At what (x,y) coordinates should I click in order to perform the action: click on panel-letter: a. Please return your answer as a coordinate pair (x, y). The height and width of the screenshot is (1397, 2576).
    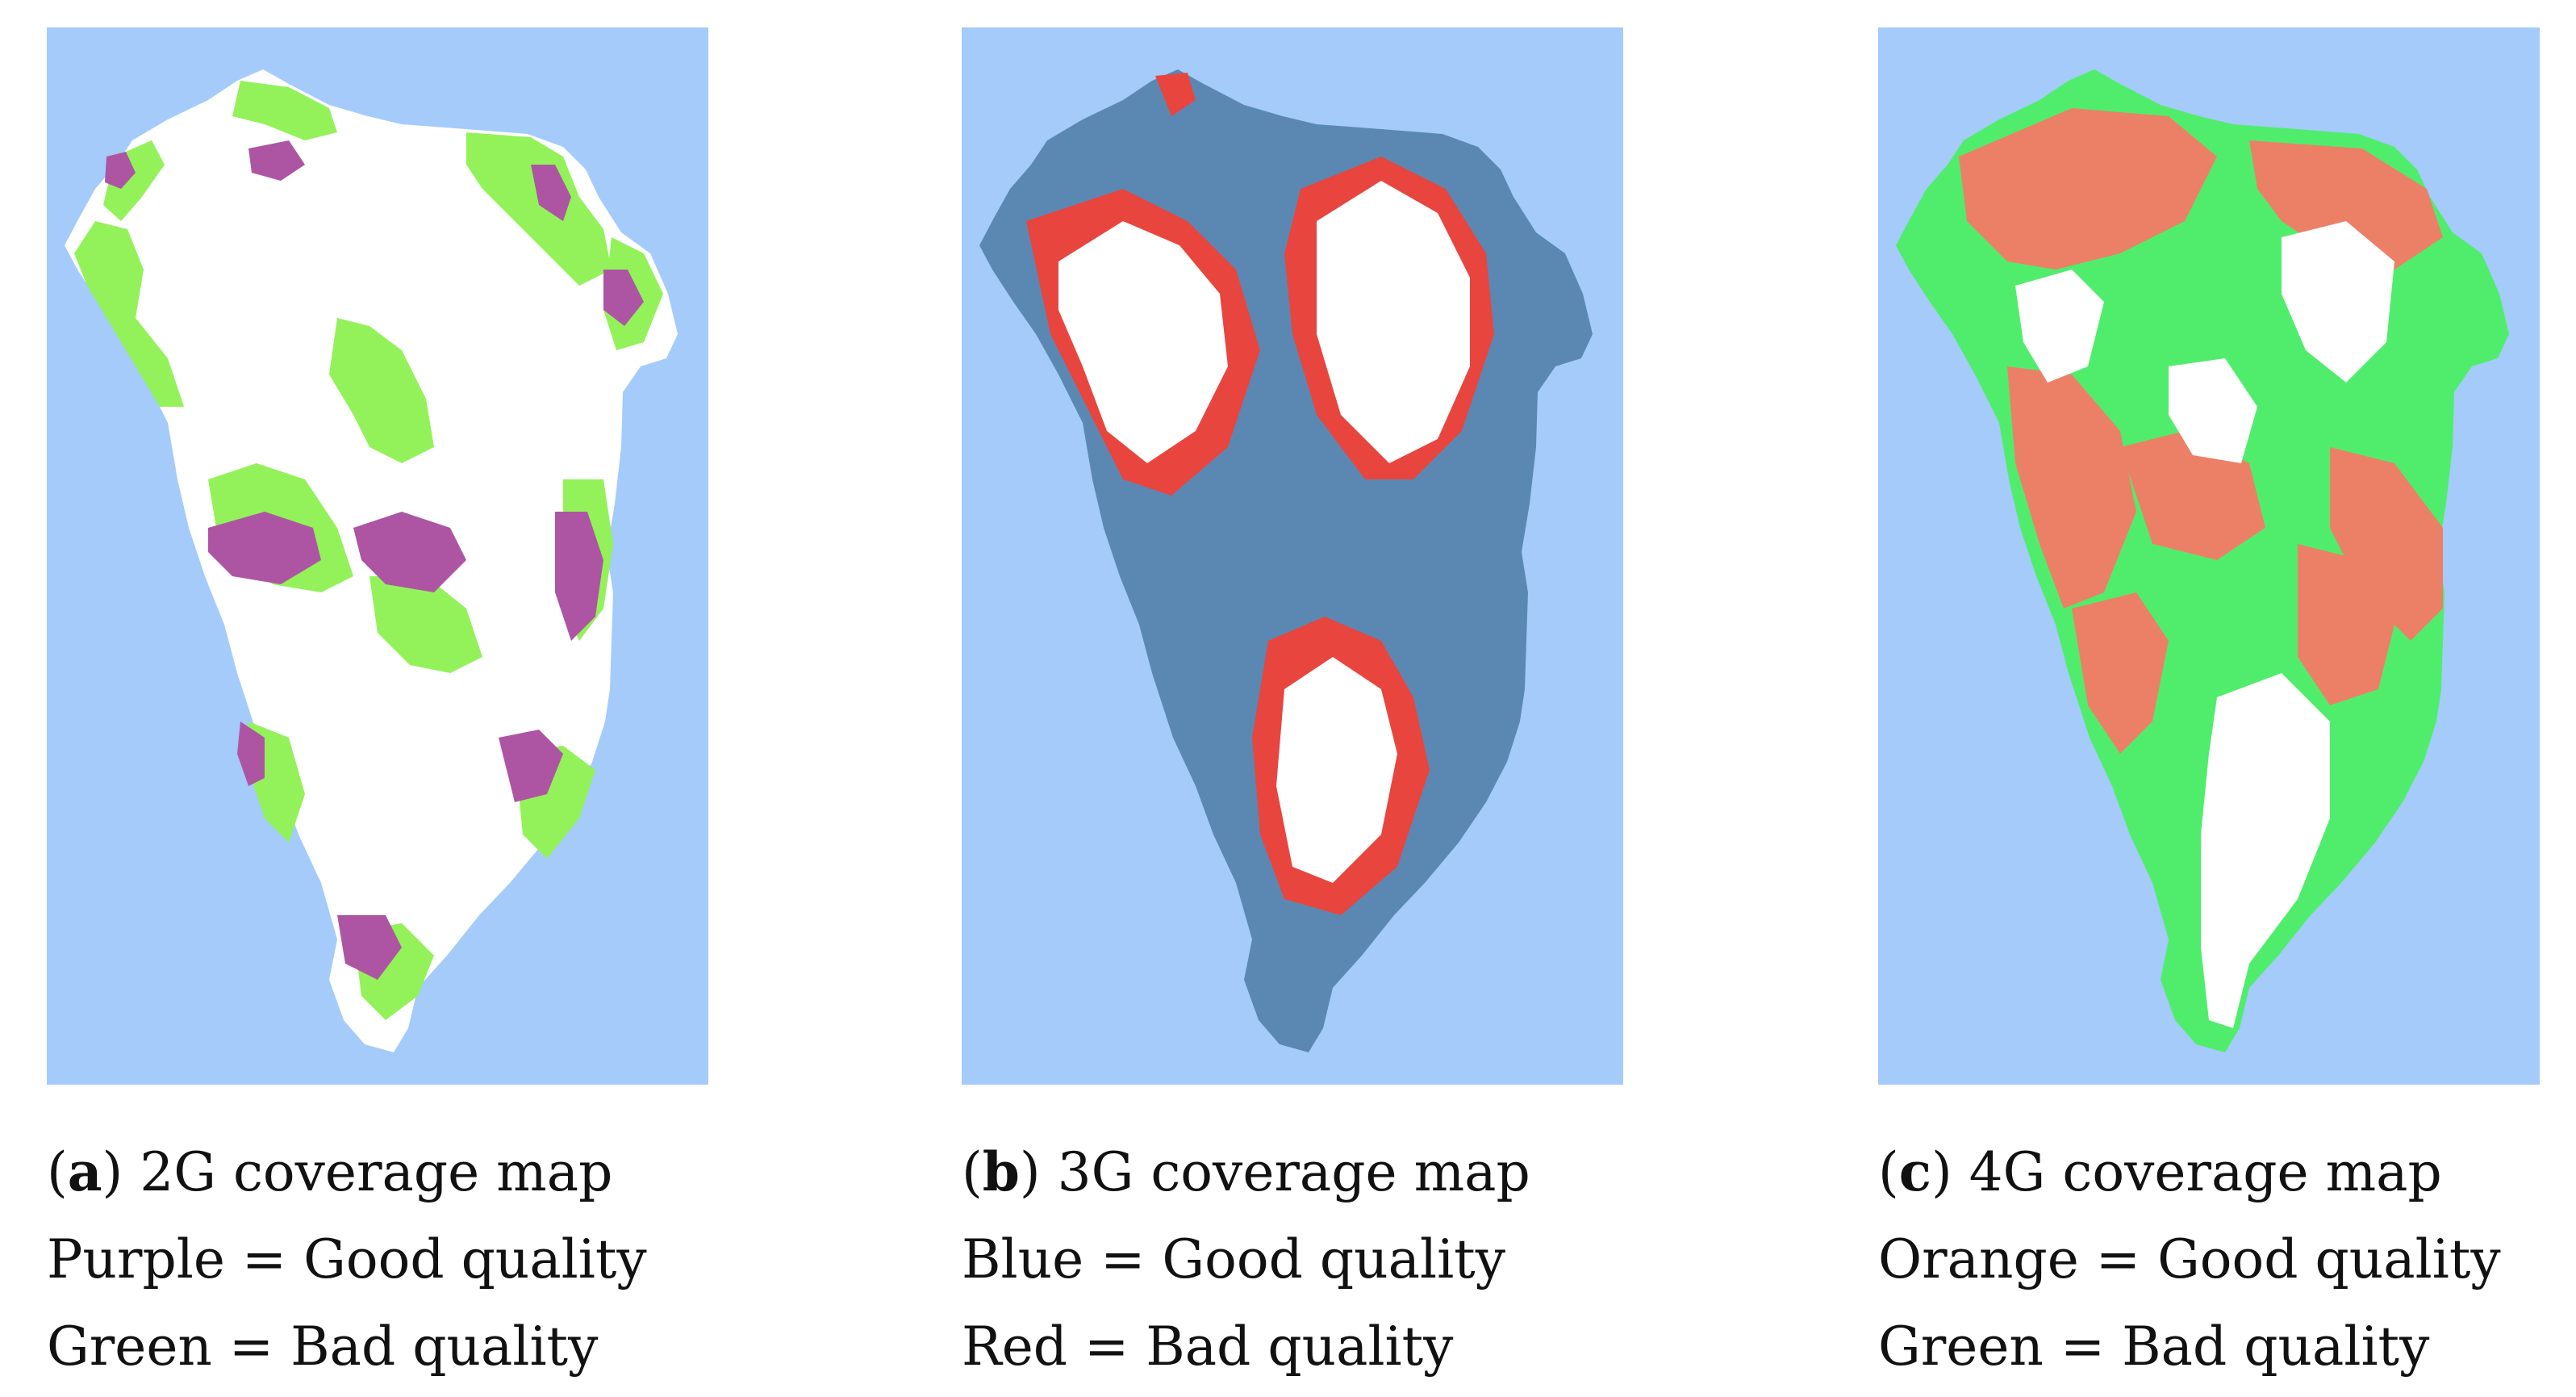
    Looking at the image, I should click on (84, 1171).